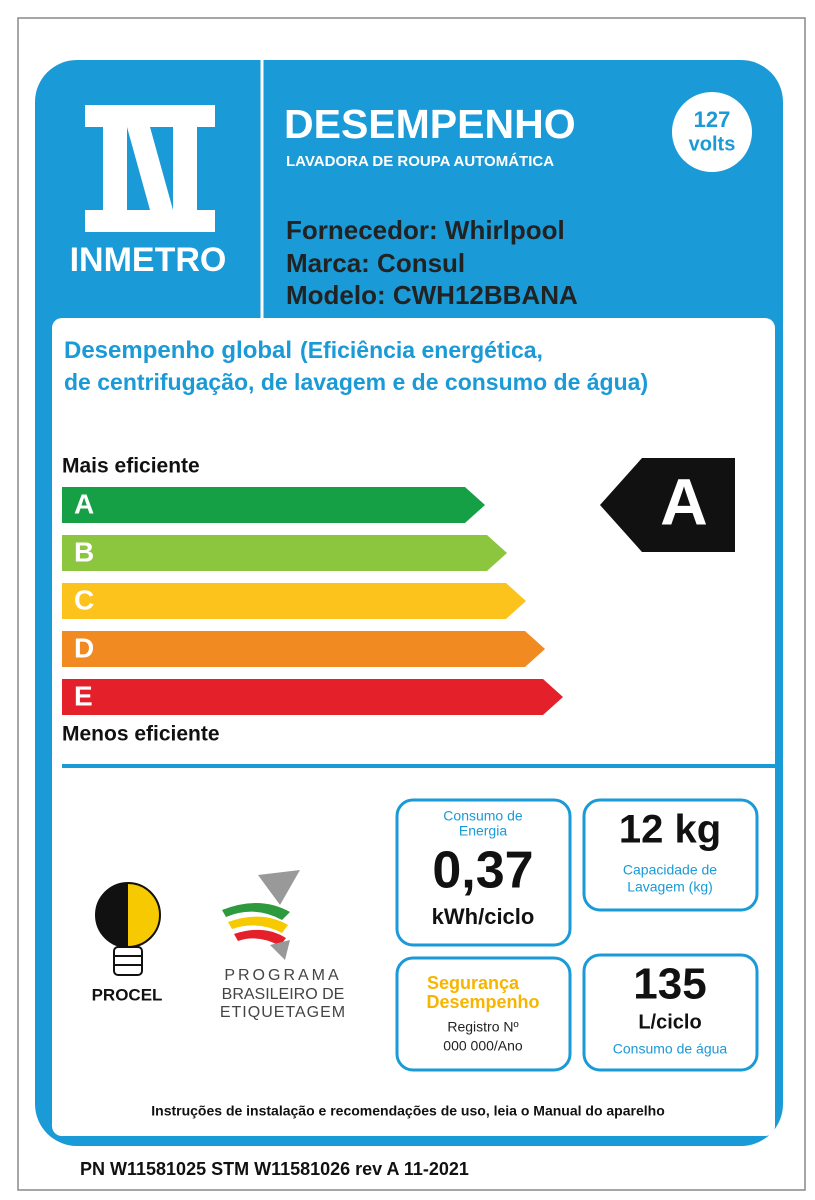 The image size is (815, 1200). What do you see at coordinates (670, 887) in the screenshot?
I see `capacity-label-2: Lavagem (kg)` at bounding box center [670, 887].